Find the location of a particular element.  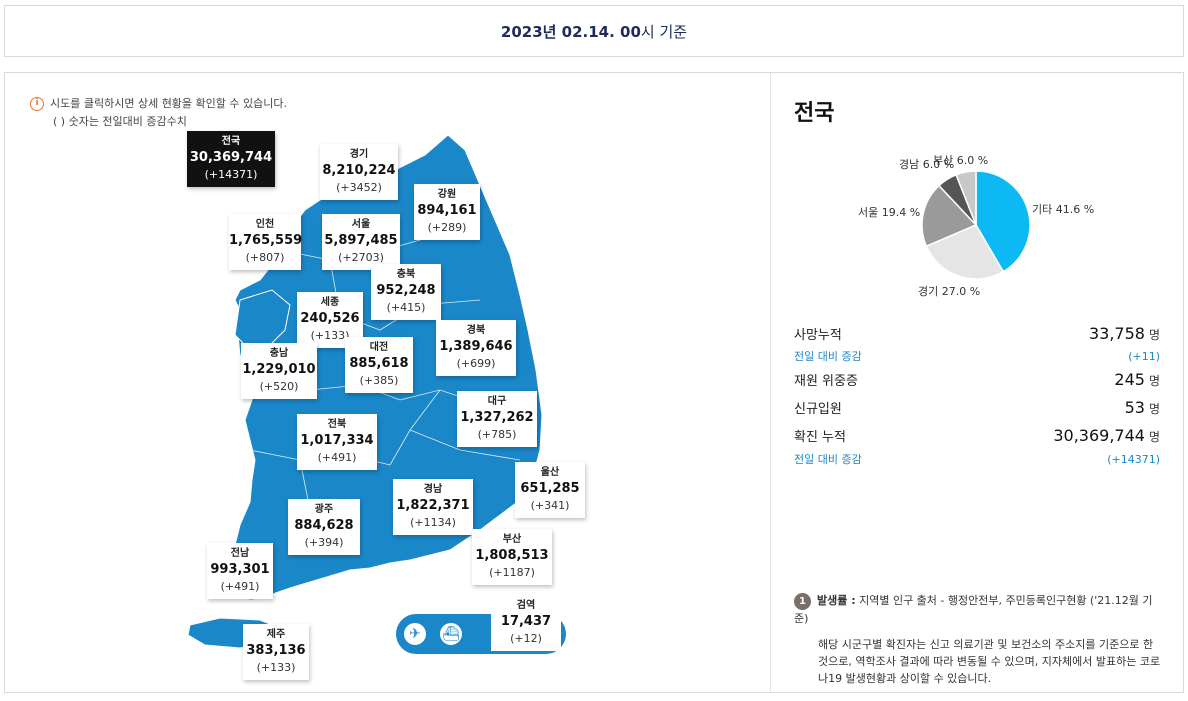

region-value: 885,618 is located at coordinates (379, 363).